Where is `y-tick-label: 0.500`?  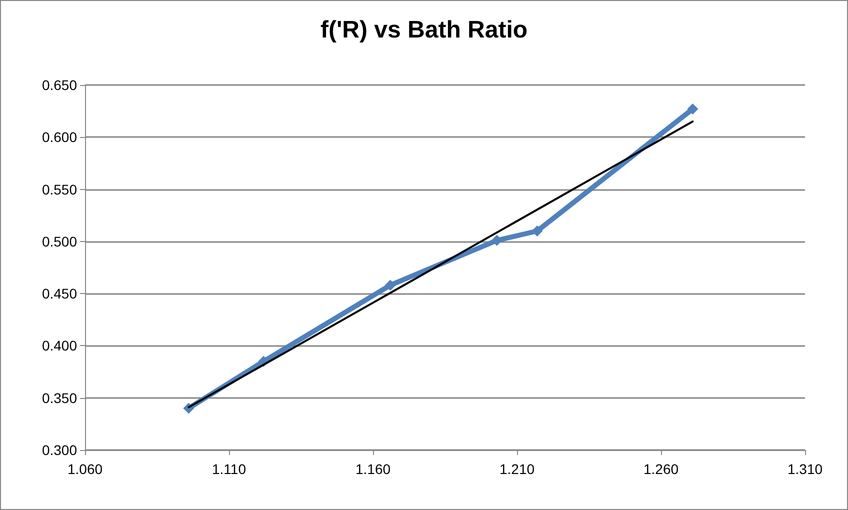 y-tick-label: 0.500 is located at coordinates (60, 241).